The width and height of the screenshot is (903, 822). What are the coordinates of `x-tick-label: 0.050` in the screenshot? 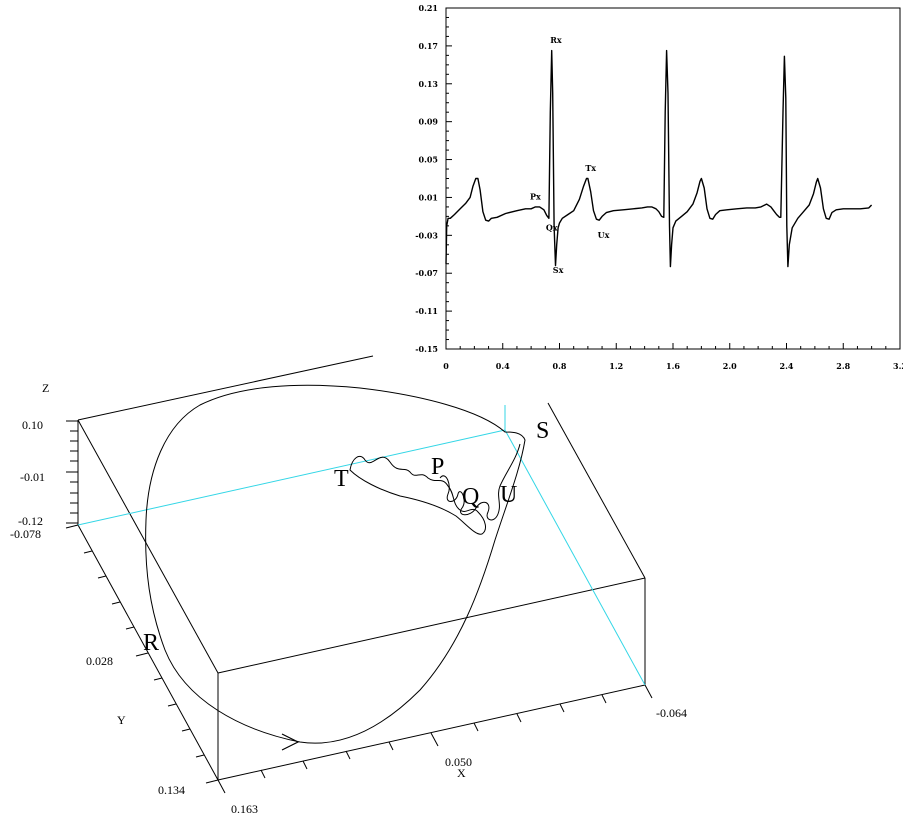 It's located at (458, 762).